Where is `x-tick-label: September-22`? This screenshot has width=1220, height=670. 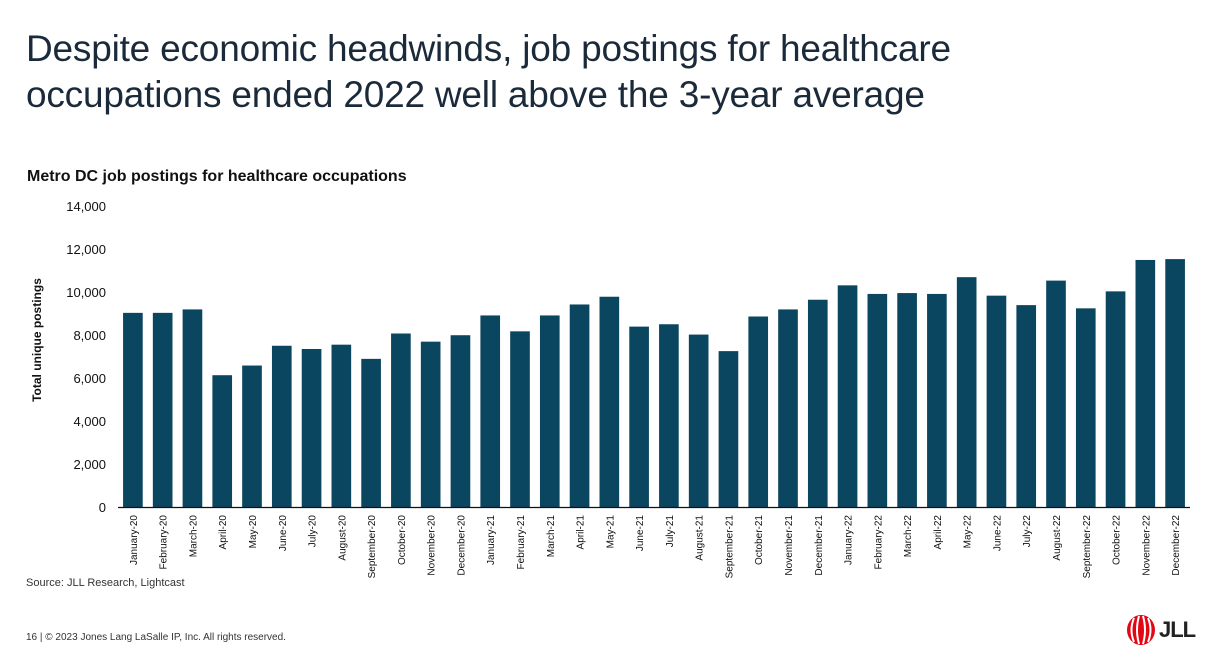 x-tick-label: September-22 is located at coordinates (1087, 547).